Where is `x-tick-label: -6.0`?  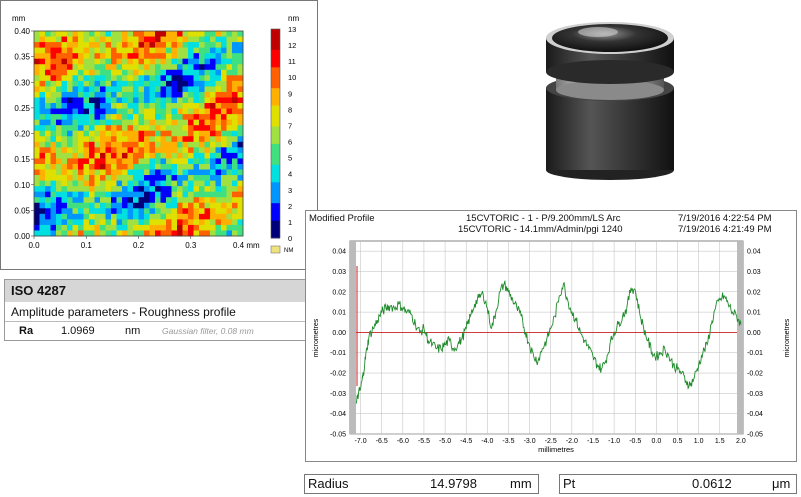 x-tick-label: -6.0 is located at coordinates (403, 441).